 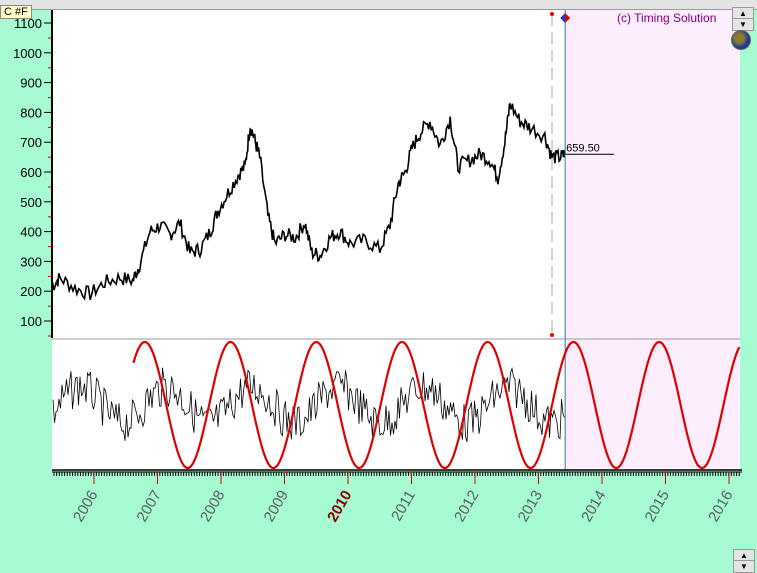 What do you see at coordinates (31, 83) in the screenshot?
I see `y-tick-label: 900` at bounding box center [31, 83].